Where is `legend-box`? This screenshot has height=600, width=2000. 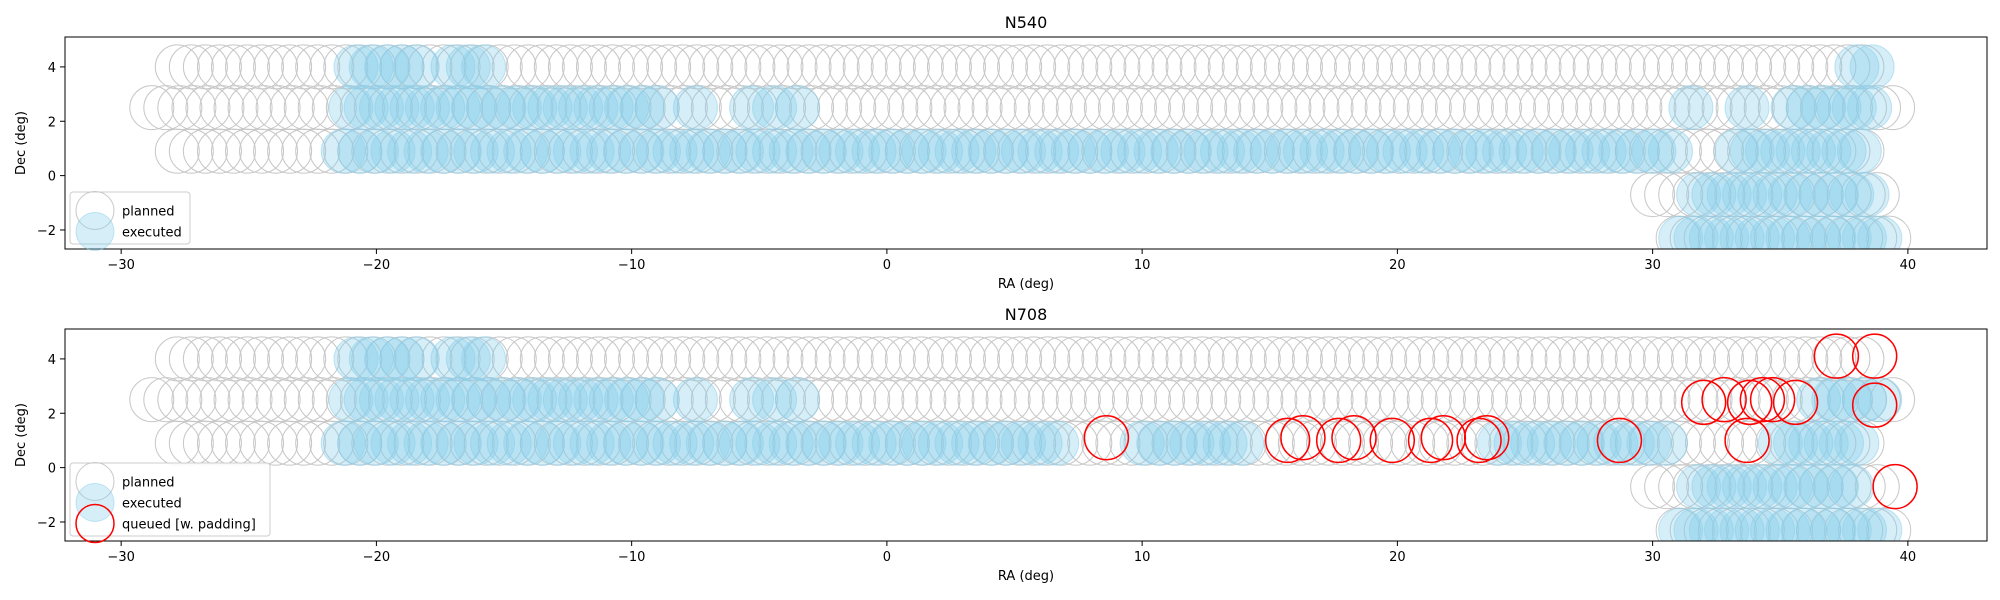 legend-box is located at coordinates (170, 499).